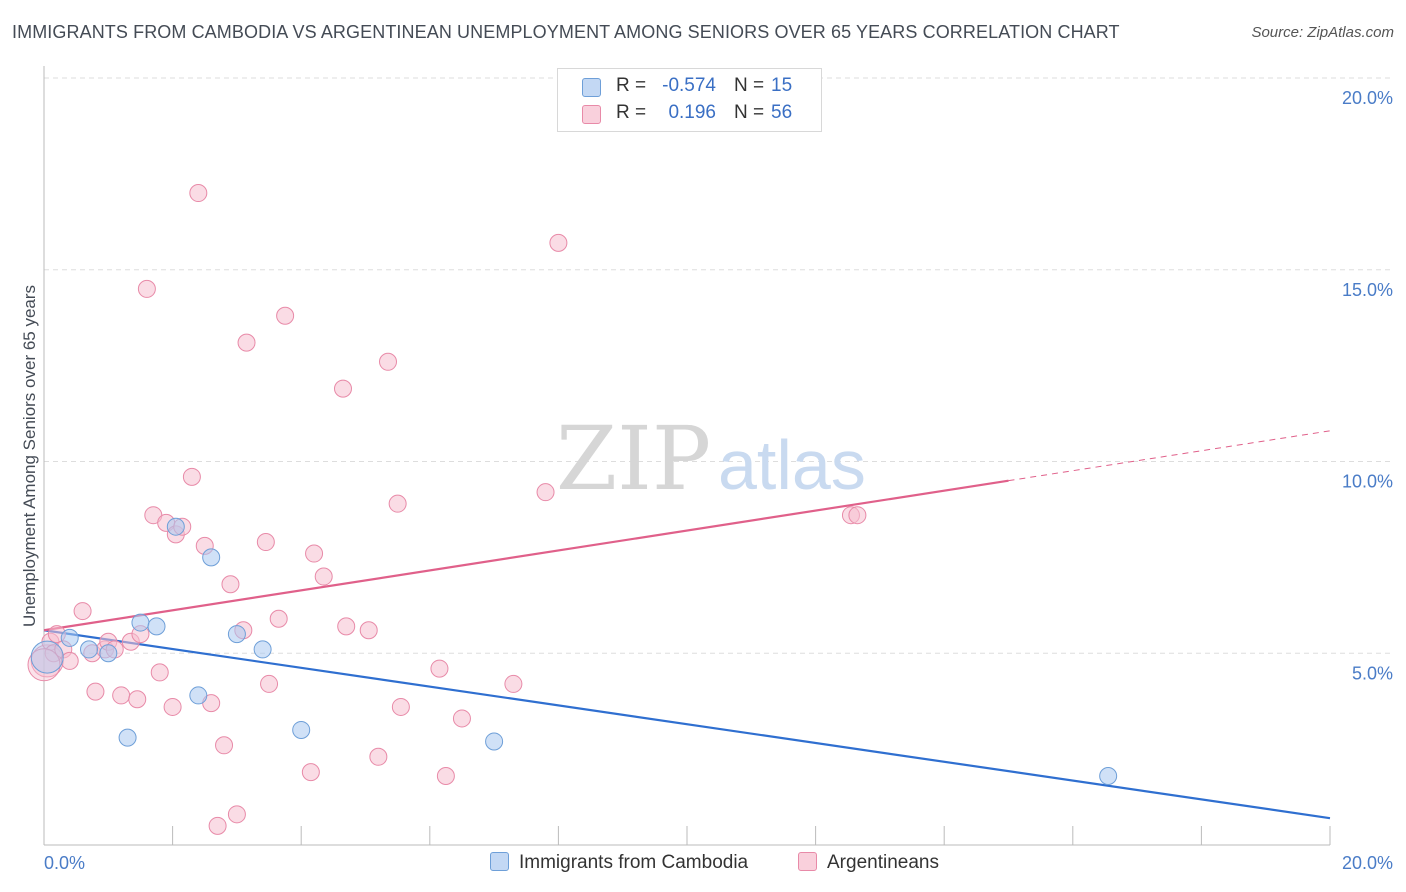  Describe the element at coordinates (526, 555) in the screenshot. I see `trend-line-argentineans` at that location.